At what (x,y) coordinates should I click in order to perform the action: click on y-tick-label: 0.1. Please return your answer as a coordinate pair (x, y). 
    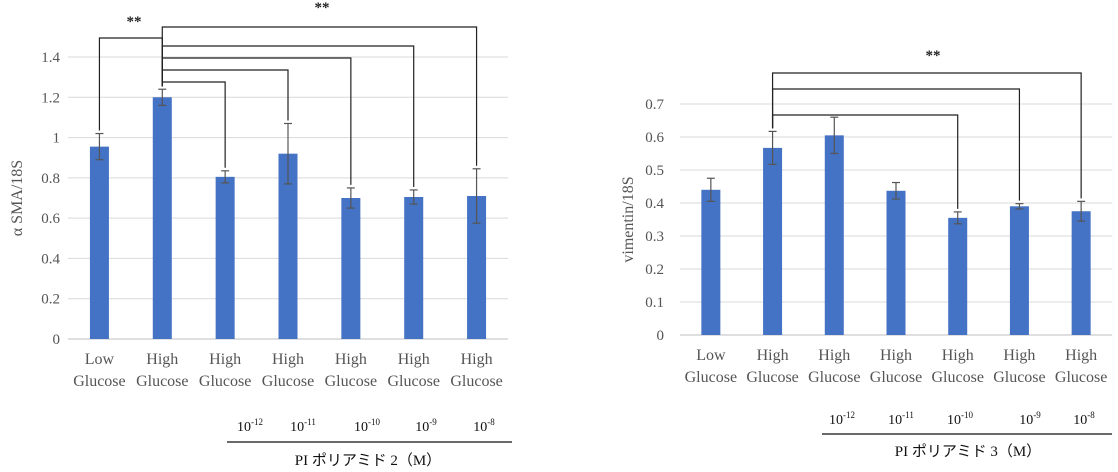
    Looking at the image, I should click on (654, 303).